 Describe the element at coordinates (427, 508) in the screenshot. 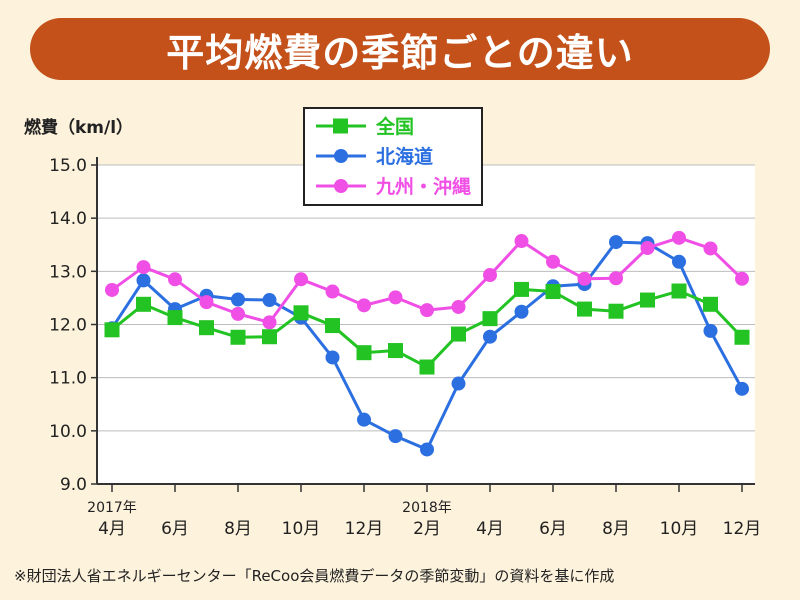

I see `x-year-label: 2018年` at that location.